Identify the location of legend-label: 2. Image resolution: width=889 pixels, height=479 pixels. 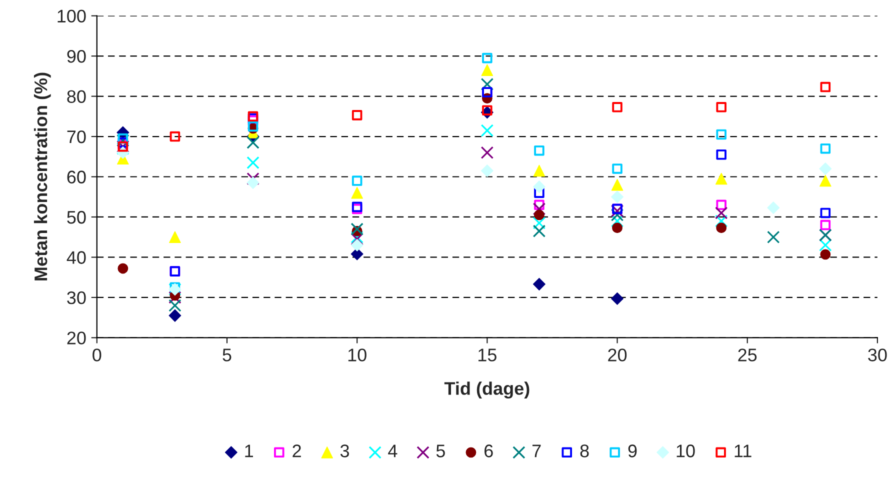
(296, 451).